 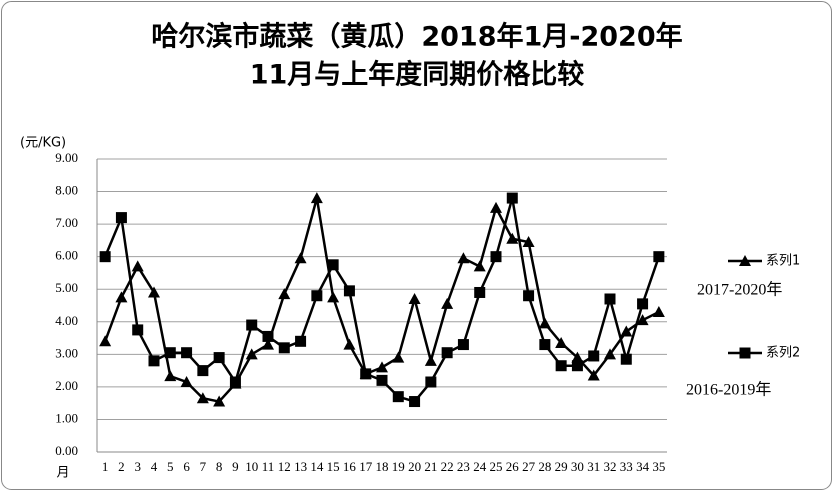 I want to click on legend-marker, so click(x=745, y=353).